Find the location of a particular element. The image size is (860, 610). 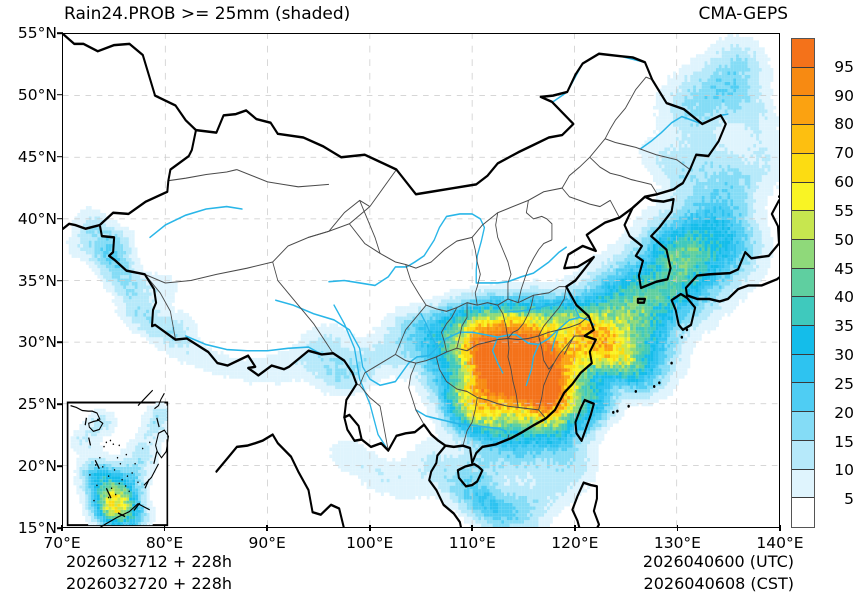

latitude-axis-labels: 55°N 50°N 45°N 40°N 35°N 30°N 25°N 20°N 15°N is located at coordinates (28, 280).